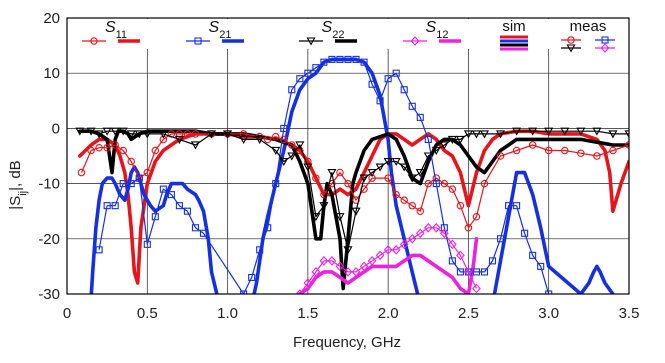 This screenshot has width=665, height=363. I want to click on legend-meas-swatch-marker, so click(571, 40).